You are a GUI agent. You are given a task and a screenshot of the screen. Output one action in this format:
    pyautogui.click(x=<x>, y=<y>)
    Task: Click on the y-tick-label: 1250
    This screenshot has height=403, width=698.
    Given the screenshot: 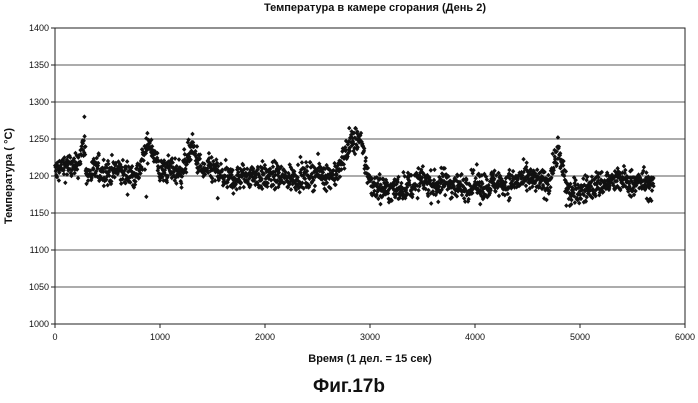 What is the action you would take?
    pyautogui.click(x=39, y=139)
    